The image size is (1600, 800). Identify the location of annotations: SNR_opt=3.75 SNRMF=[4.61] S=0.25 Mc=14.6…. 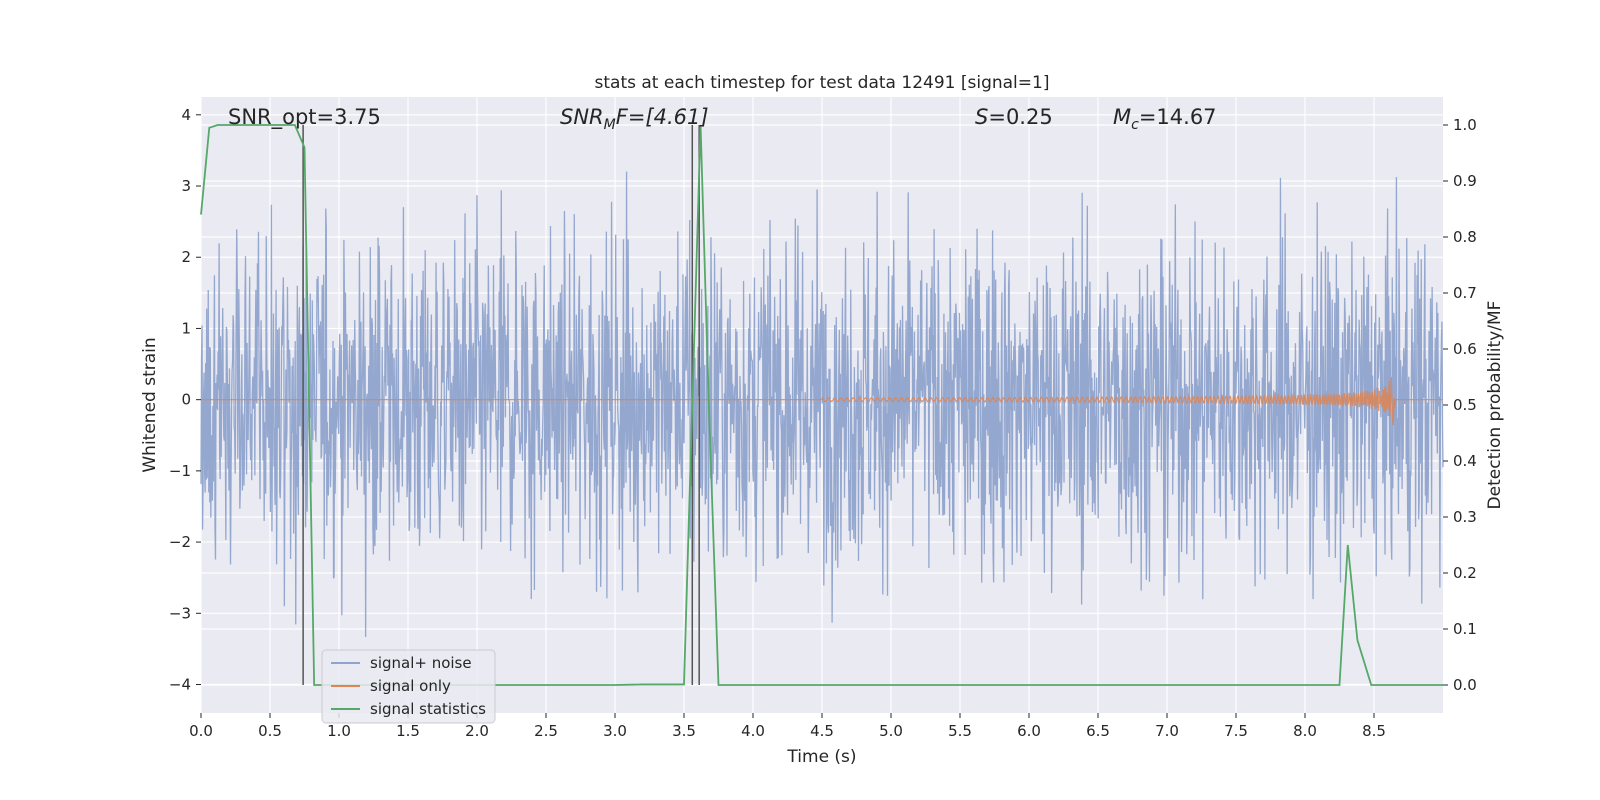
(722, 119).